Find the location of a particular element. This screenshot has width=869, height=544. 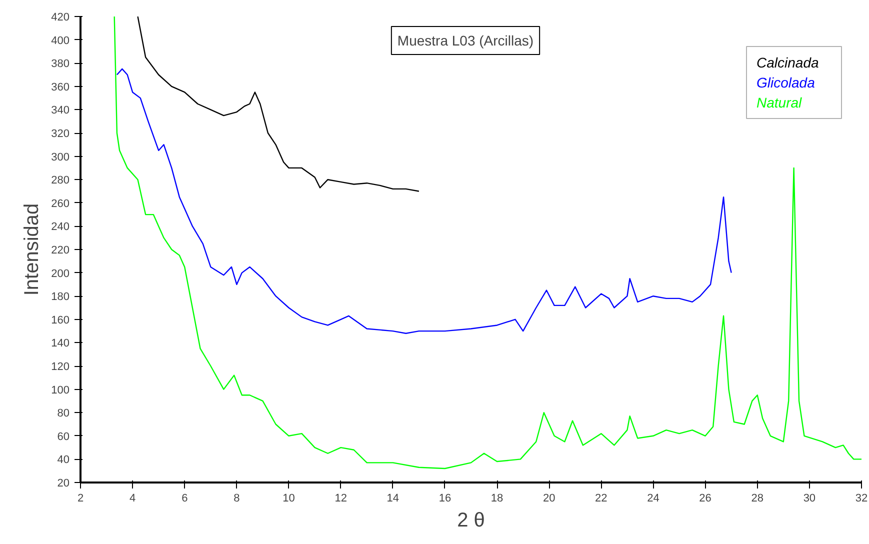

y-tick-label: 20 is located at coordinates (63, 484).